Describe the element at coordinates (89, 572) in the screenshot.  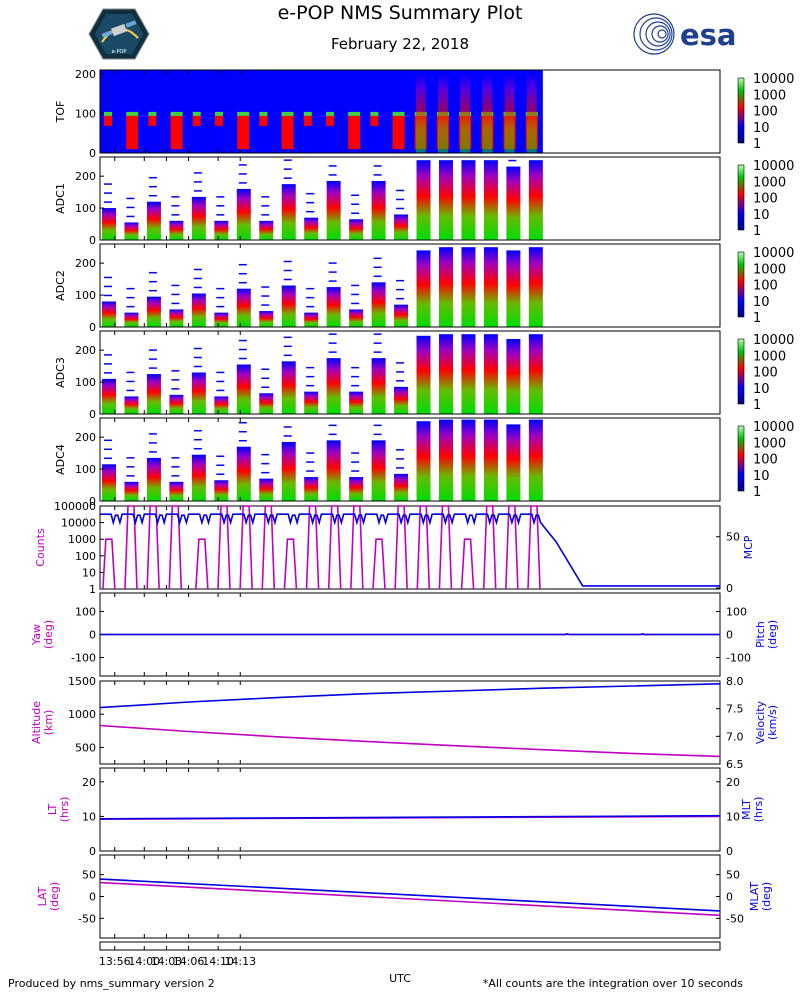
I see `counts-ytick-label: 10` at that location.